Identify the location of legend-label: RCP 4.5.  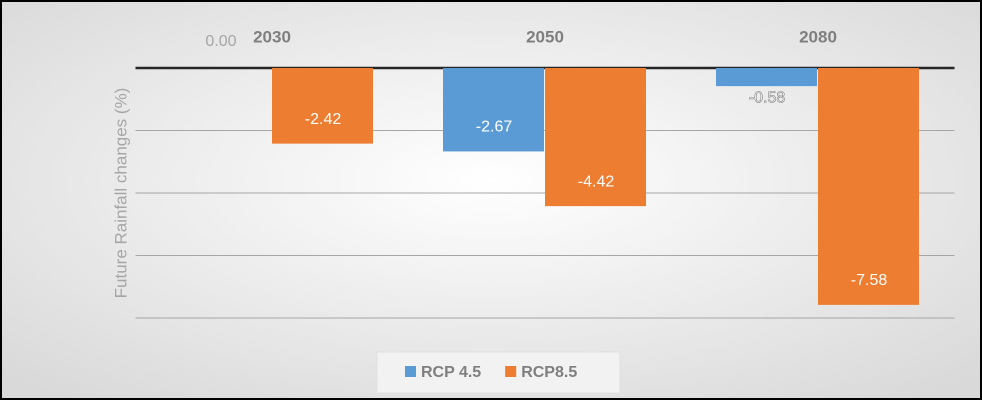
(451, 372).